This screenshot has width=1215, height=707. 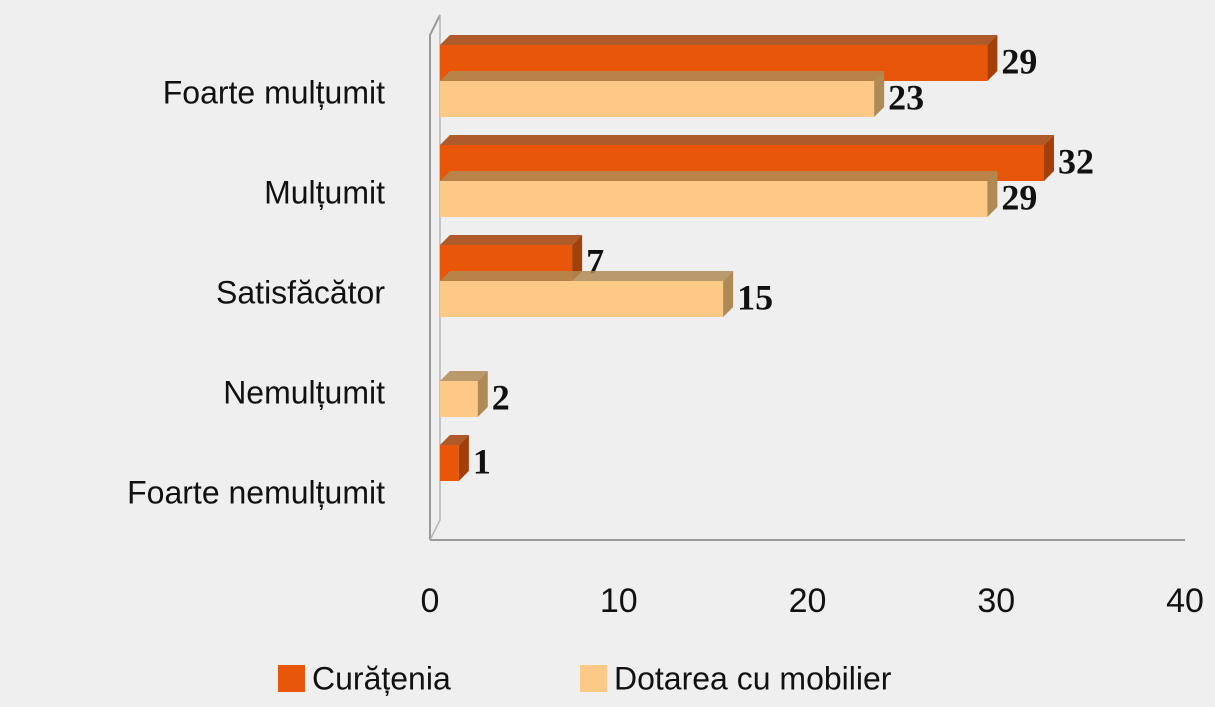 What do you see at coordinates (430, 601) in the screenshot?
I see `x-tick-label: 0` at bounding box center [430, 601].